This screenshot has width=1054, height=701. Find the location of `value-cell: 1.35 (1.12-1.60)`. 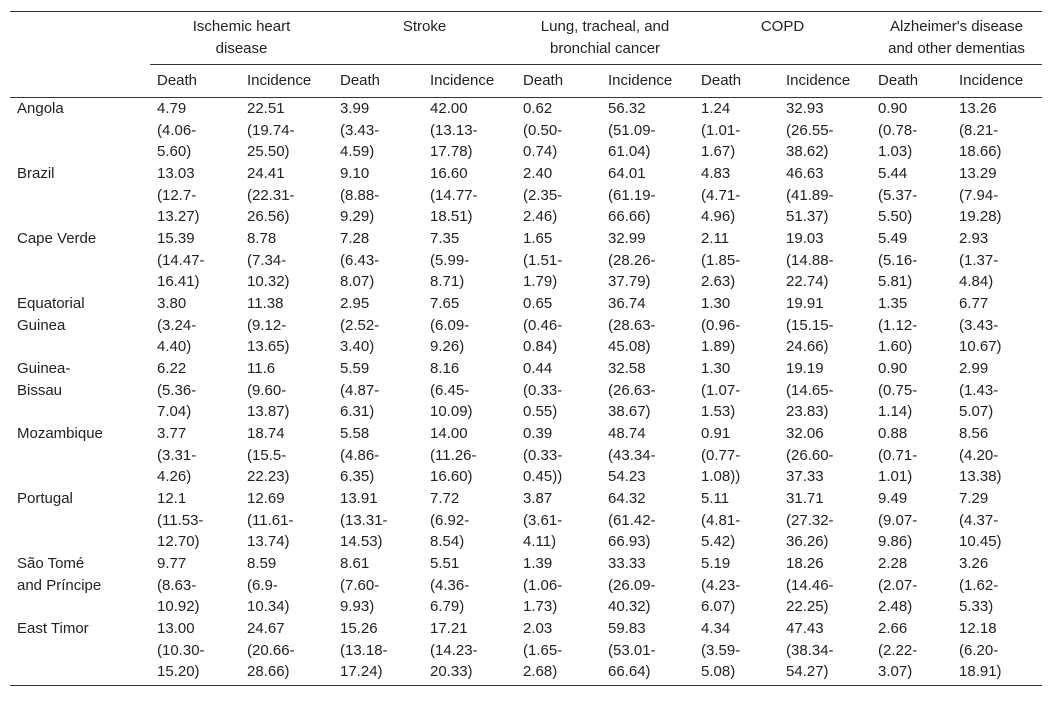

value-cell: 1.35 (1.12-1.60) is located at coordinates (911, 325).